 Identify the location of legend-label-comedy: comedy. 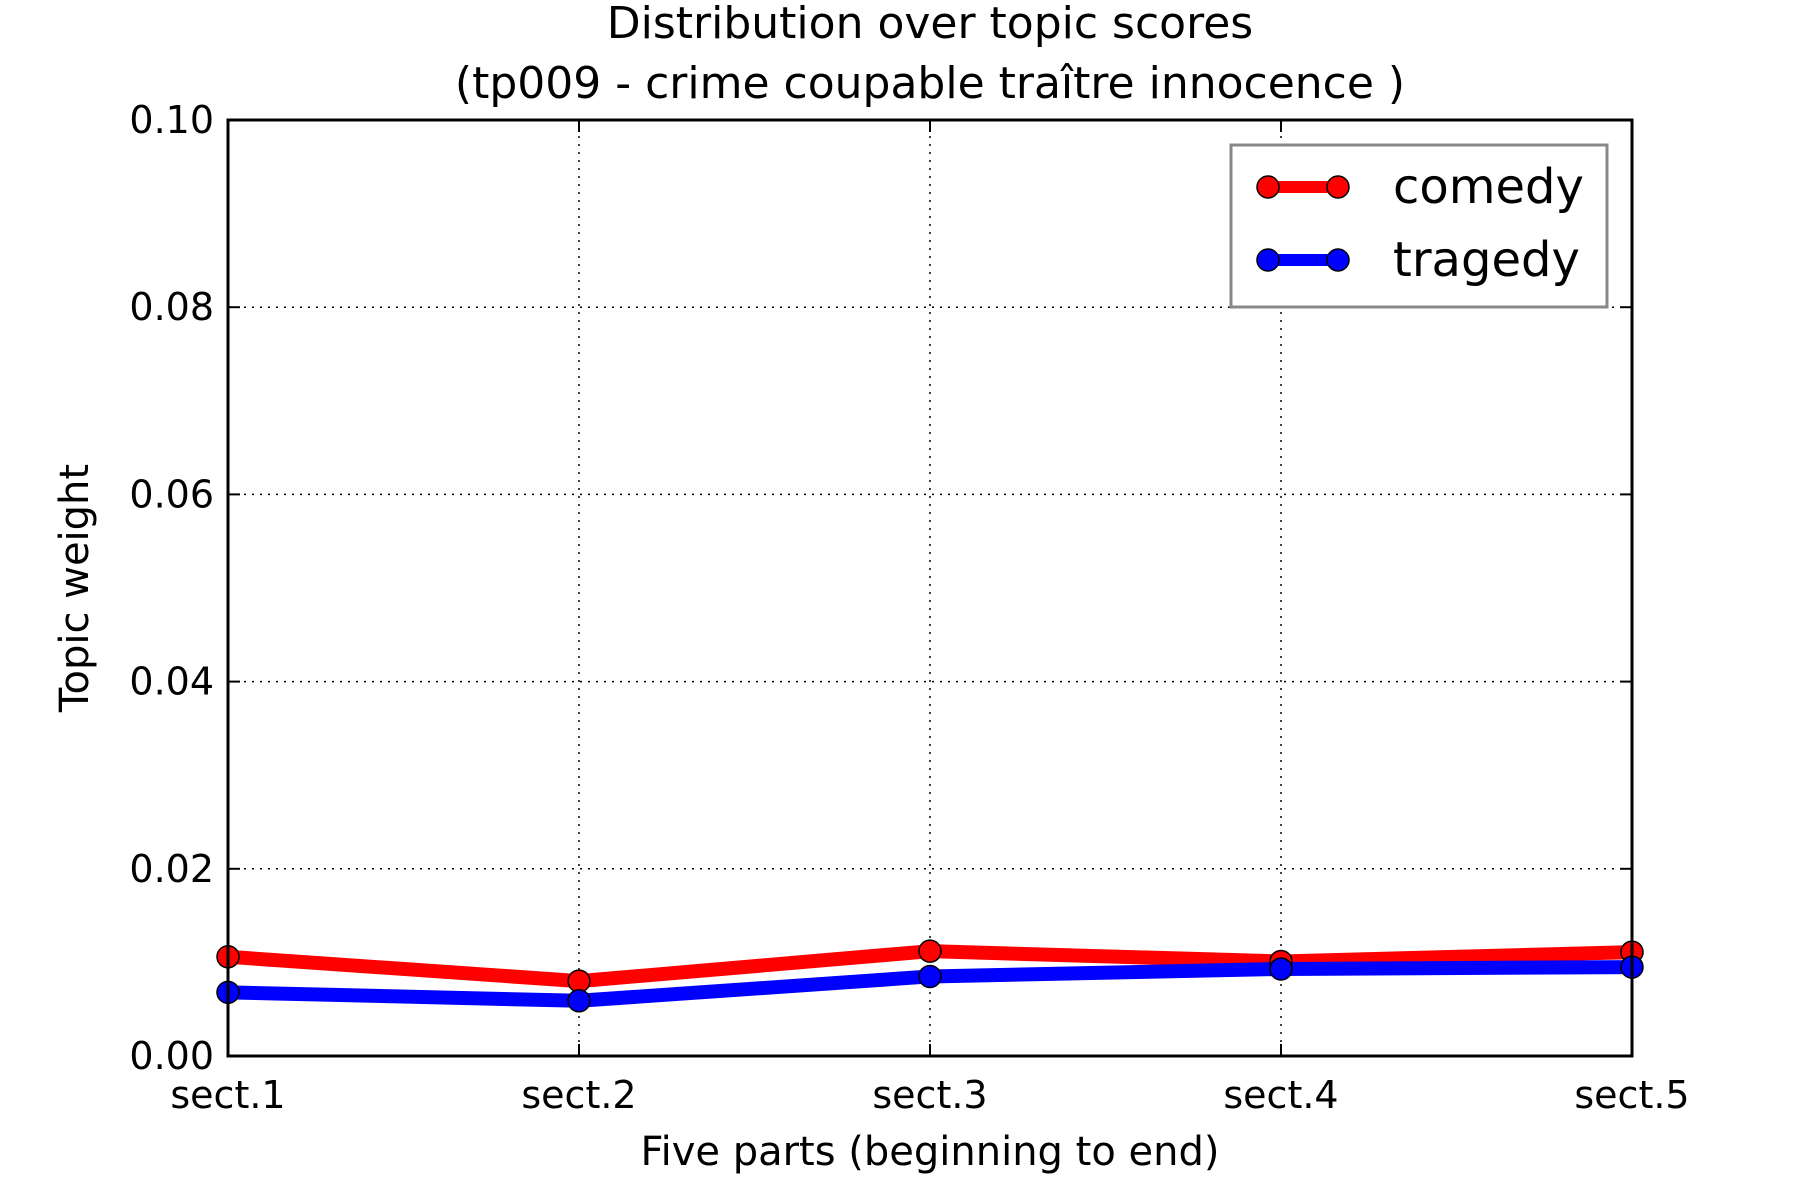
(1488, 187).